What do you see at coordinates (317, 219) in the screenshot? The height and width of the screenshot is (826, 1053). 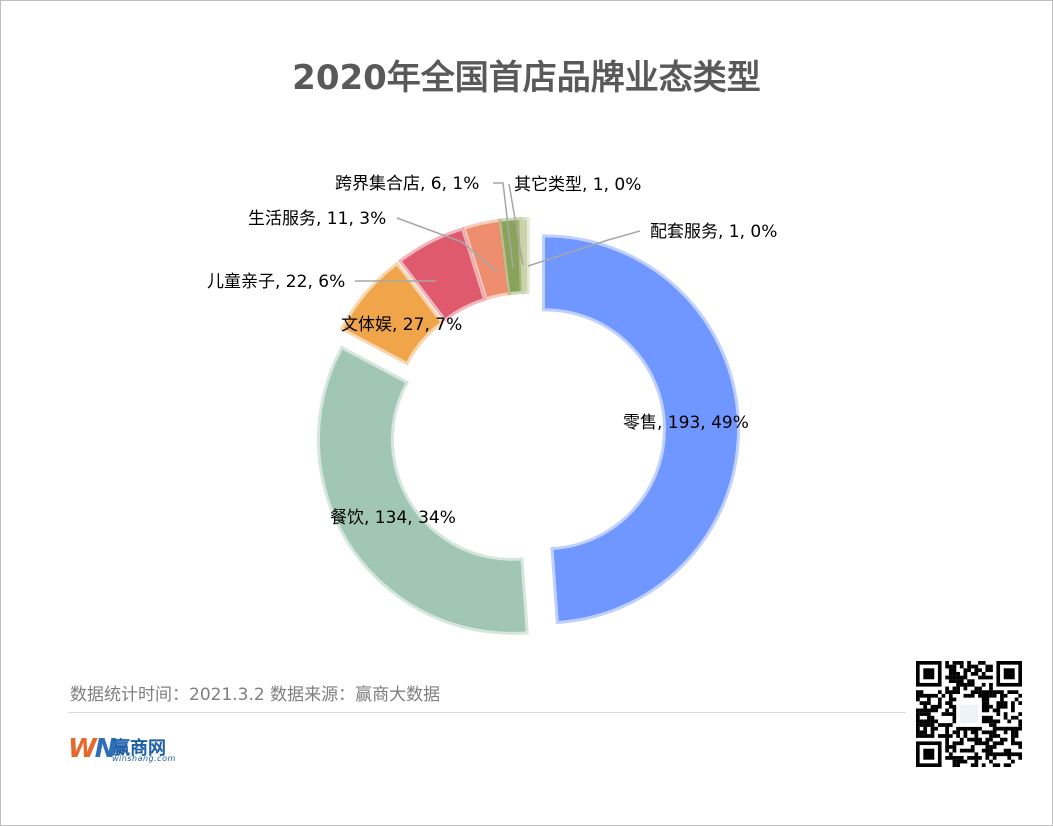 I see `slice-label-5: 生活服务, 11, 3%` at bounding box center [317, 219].